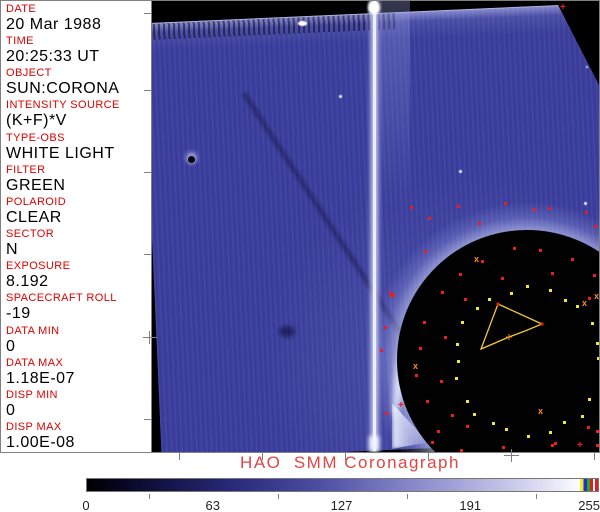  What do you see at coordinates (350, 462) in the screenshot?
I see `footer-title: HAO SMM Coronagraph` at bounding box center [350, 462].